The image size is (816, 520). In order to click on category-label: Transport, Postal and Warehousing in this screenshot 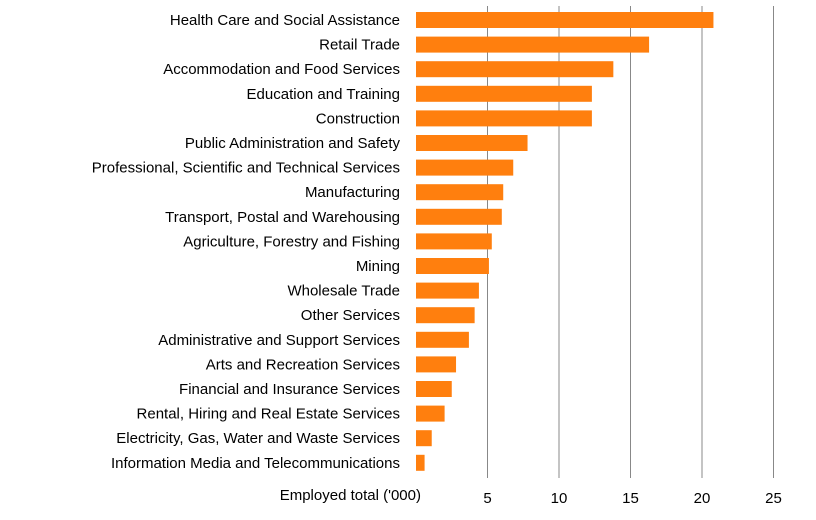, I will do `click(282, 217)`.